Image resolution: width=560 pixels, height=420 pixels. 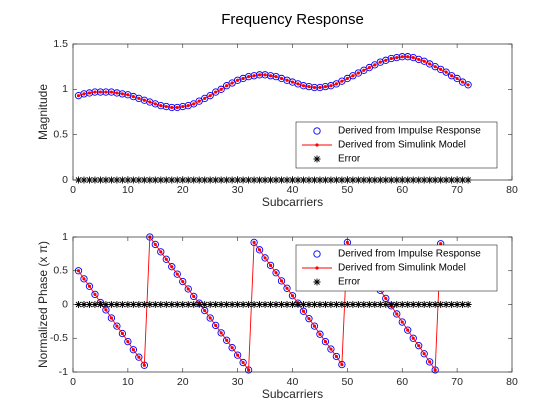 I want to click on x-tick-label: 20, so click(x=183, y=382).